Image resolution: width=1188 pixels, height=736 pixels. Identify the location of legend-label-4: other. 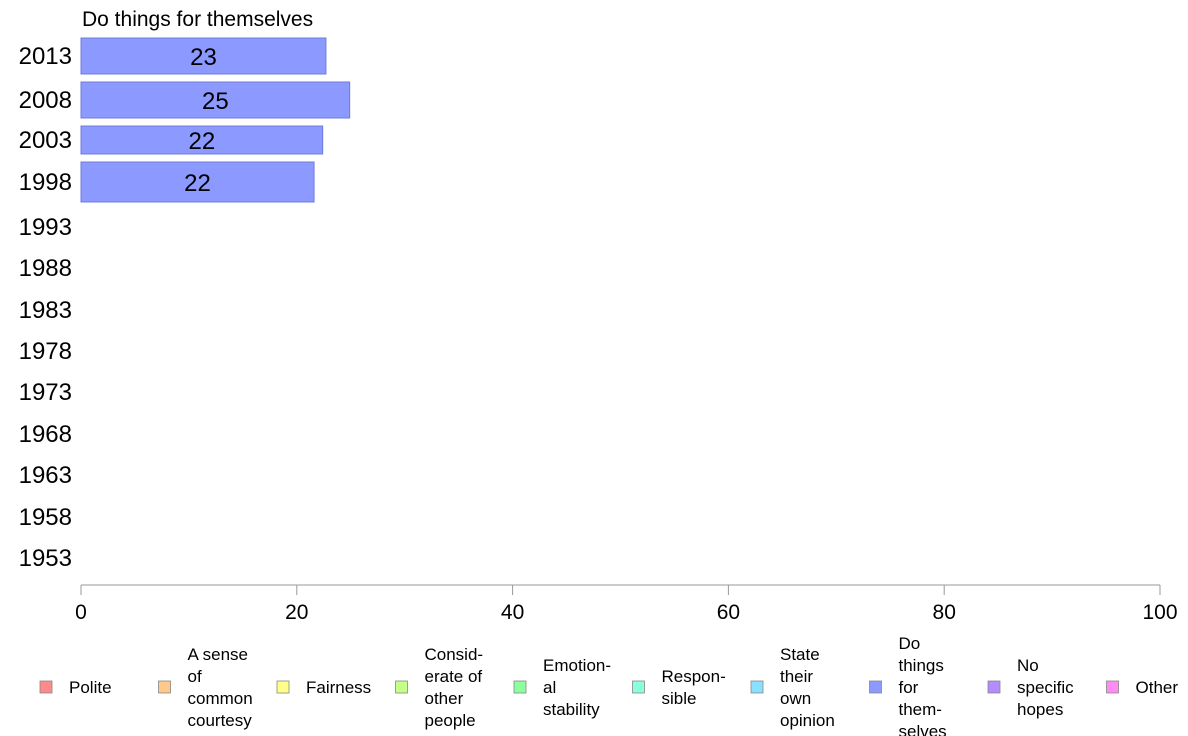
(444, 698).